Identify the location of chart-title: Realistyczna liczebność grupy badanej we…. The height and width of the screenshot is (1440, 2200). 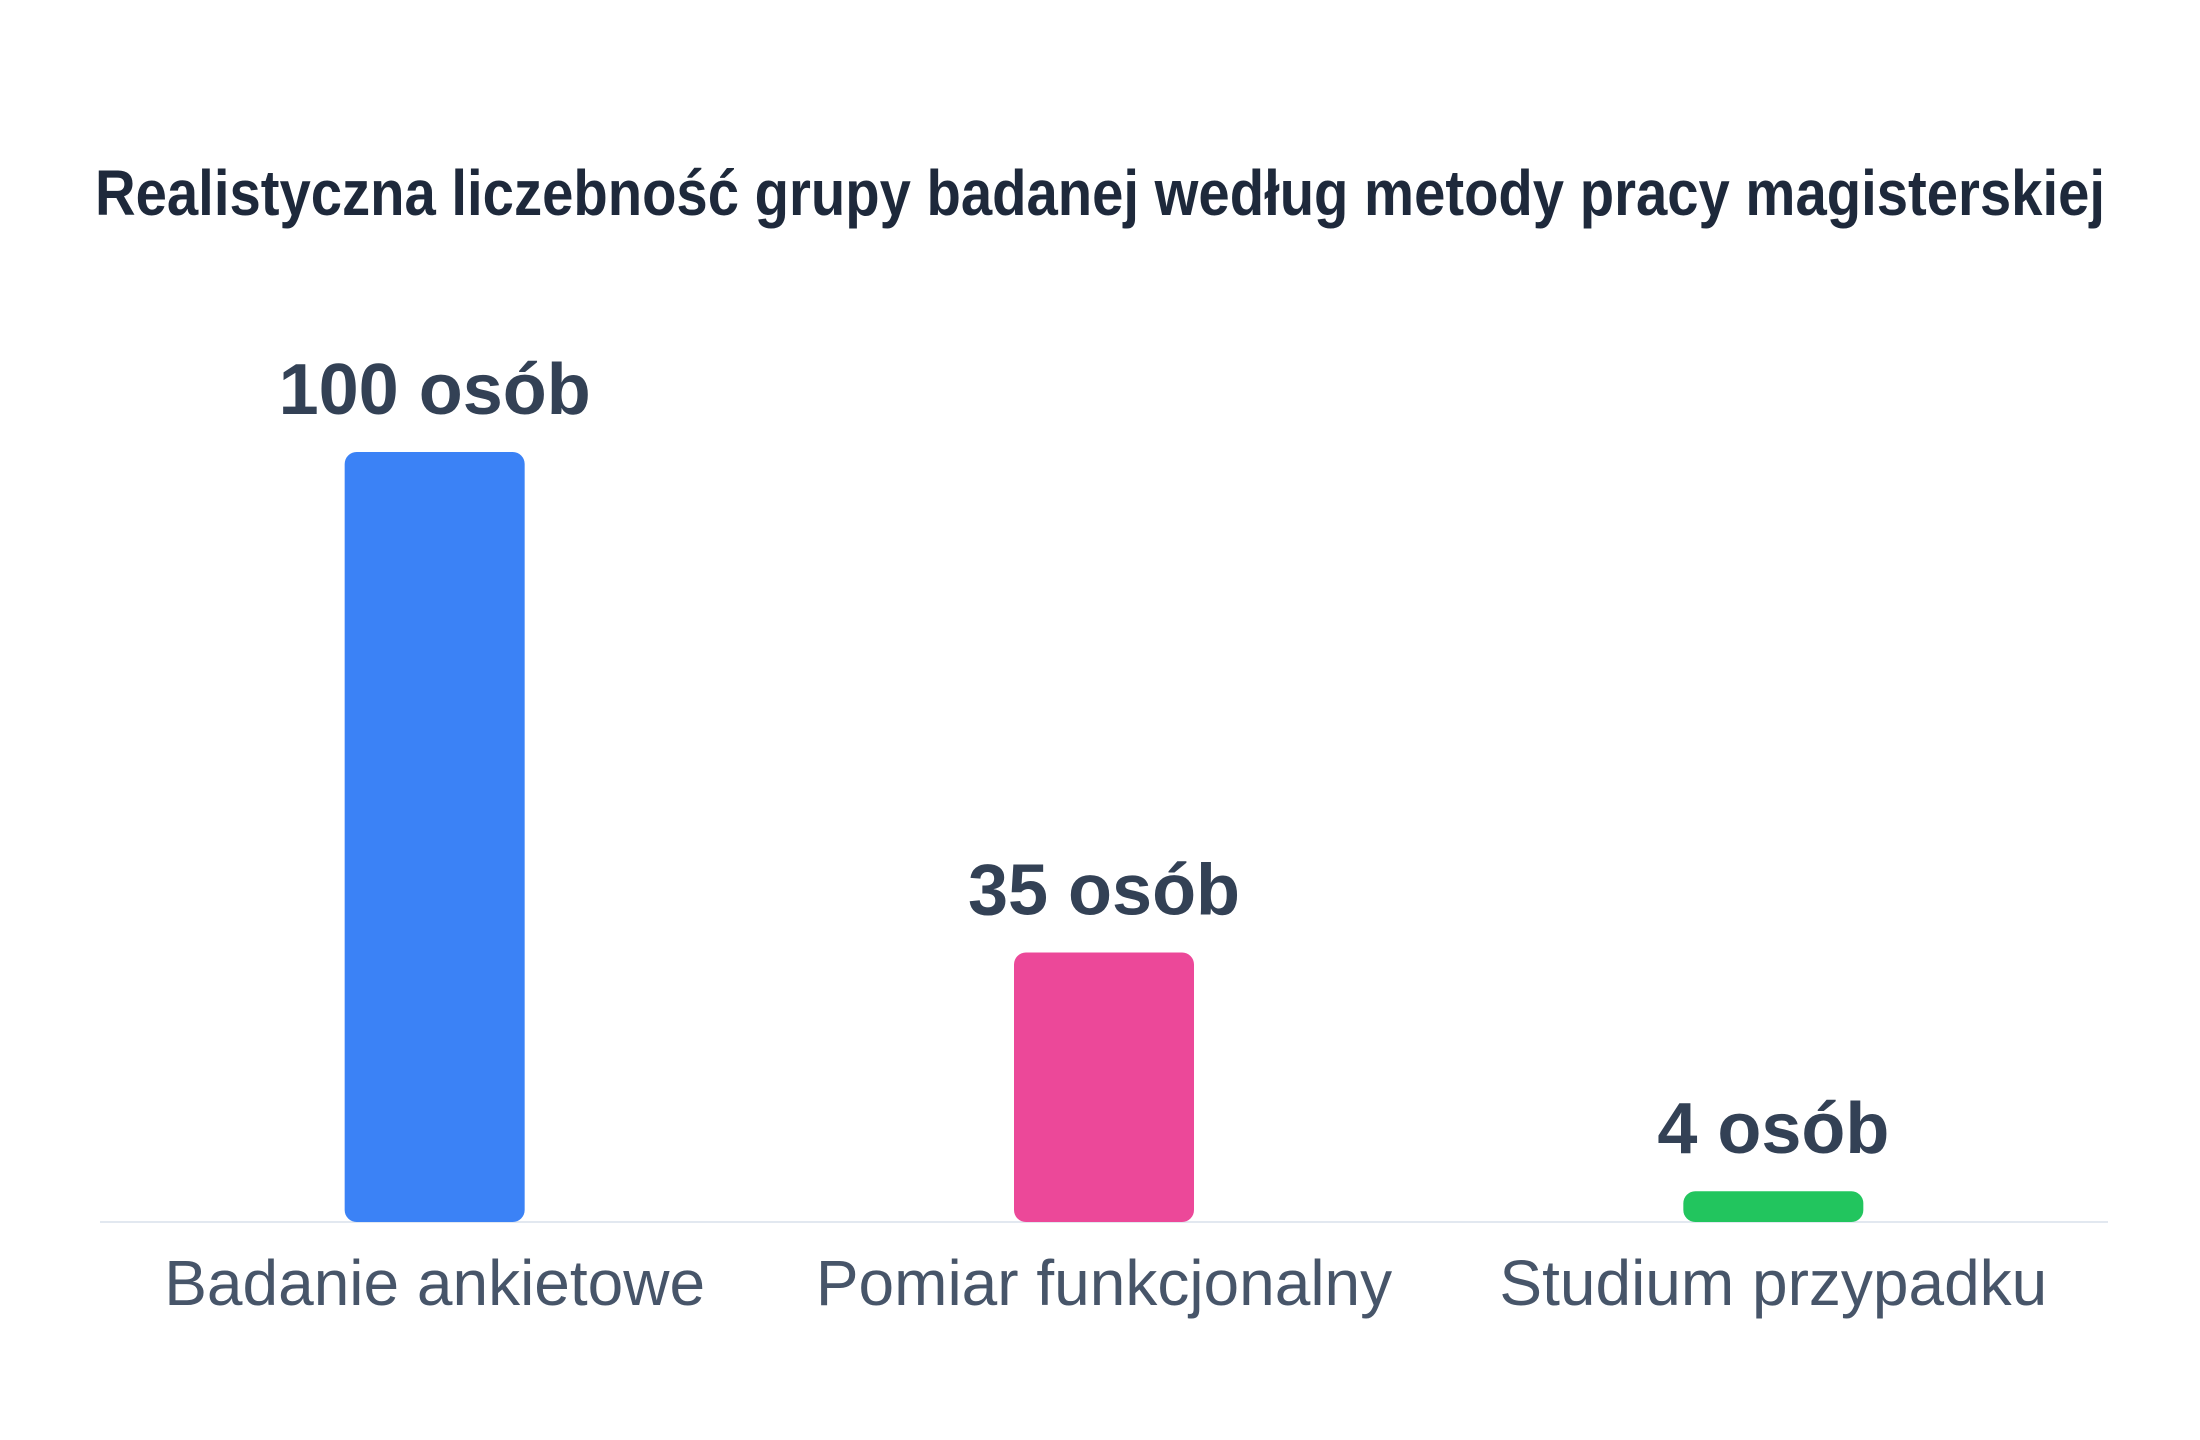
(1100, 193).